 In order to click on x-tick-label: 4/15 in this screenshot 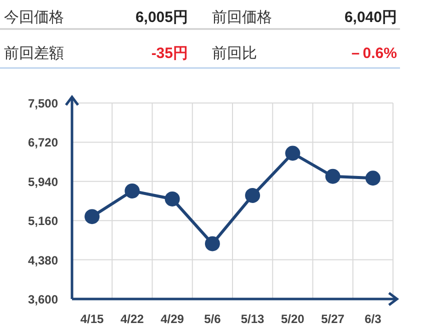, I will do `click(92, 319)`.